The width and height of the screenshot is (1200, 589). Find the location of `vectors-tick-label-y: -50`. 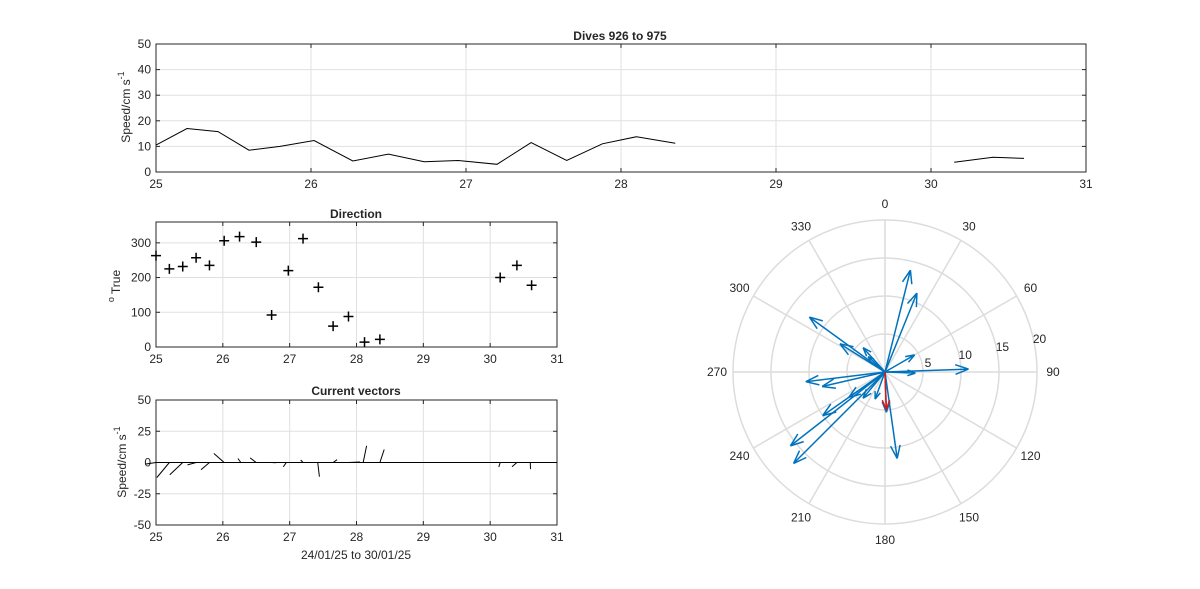

vectors-tick-label-y: -50 is located at coordinates (143, 525).